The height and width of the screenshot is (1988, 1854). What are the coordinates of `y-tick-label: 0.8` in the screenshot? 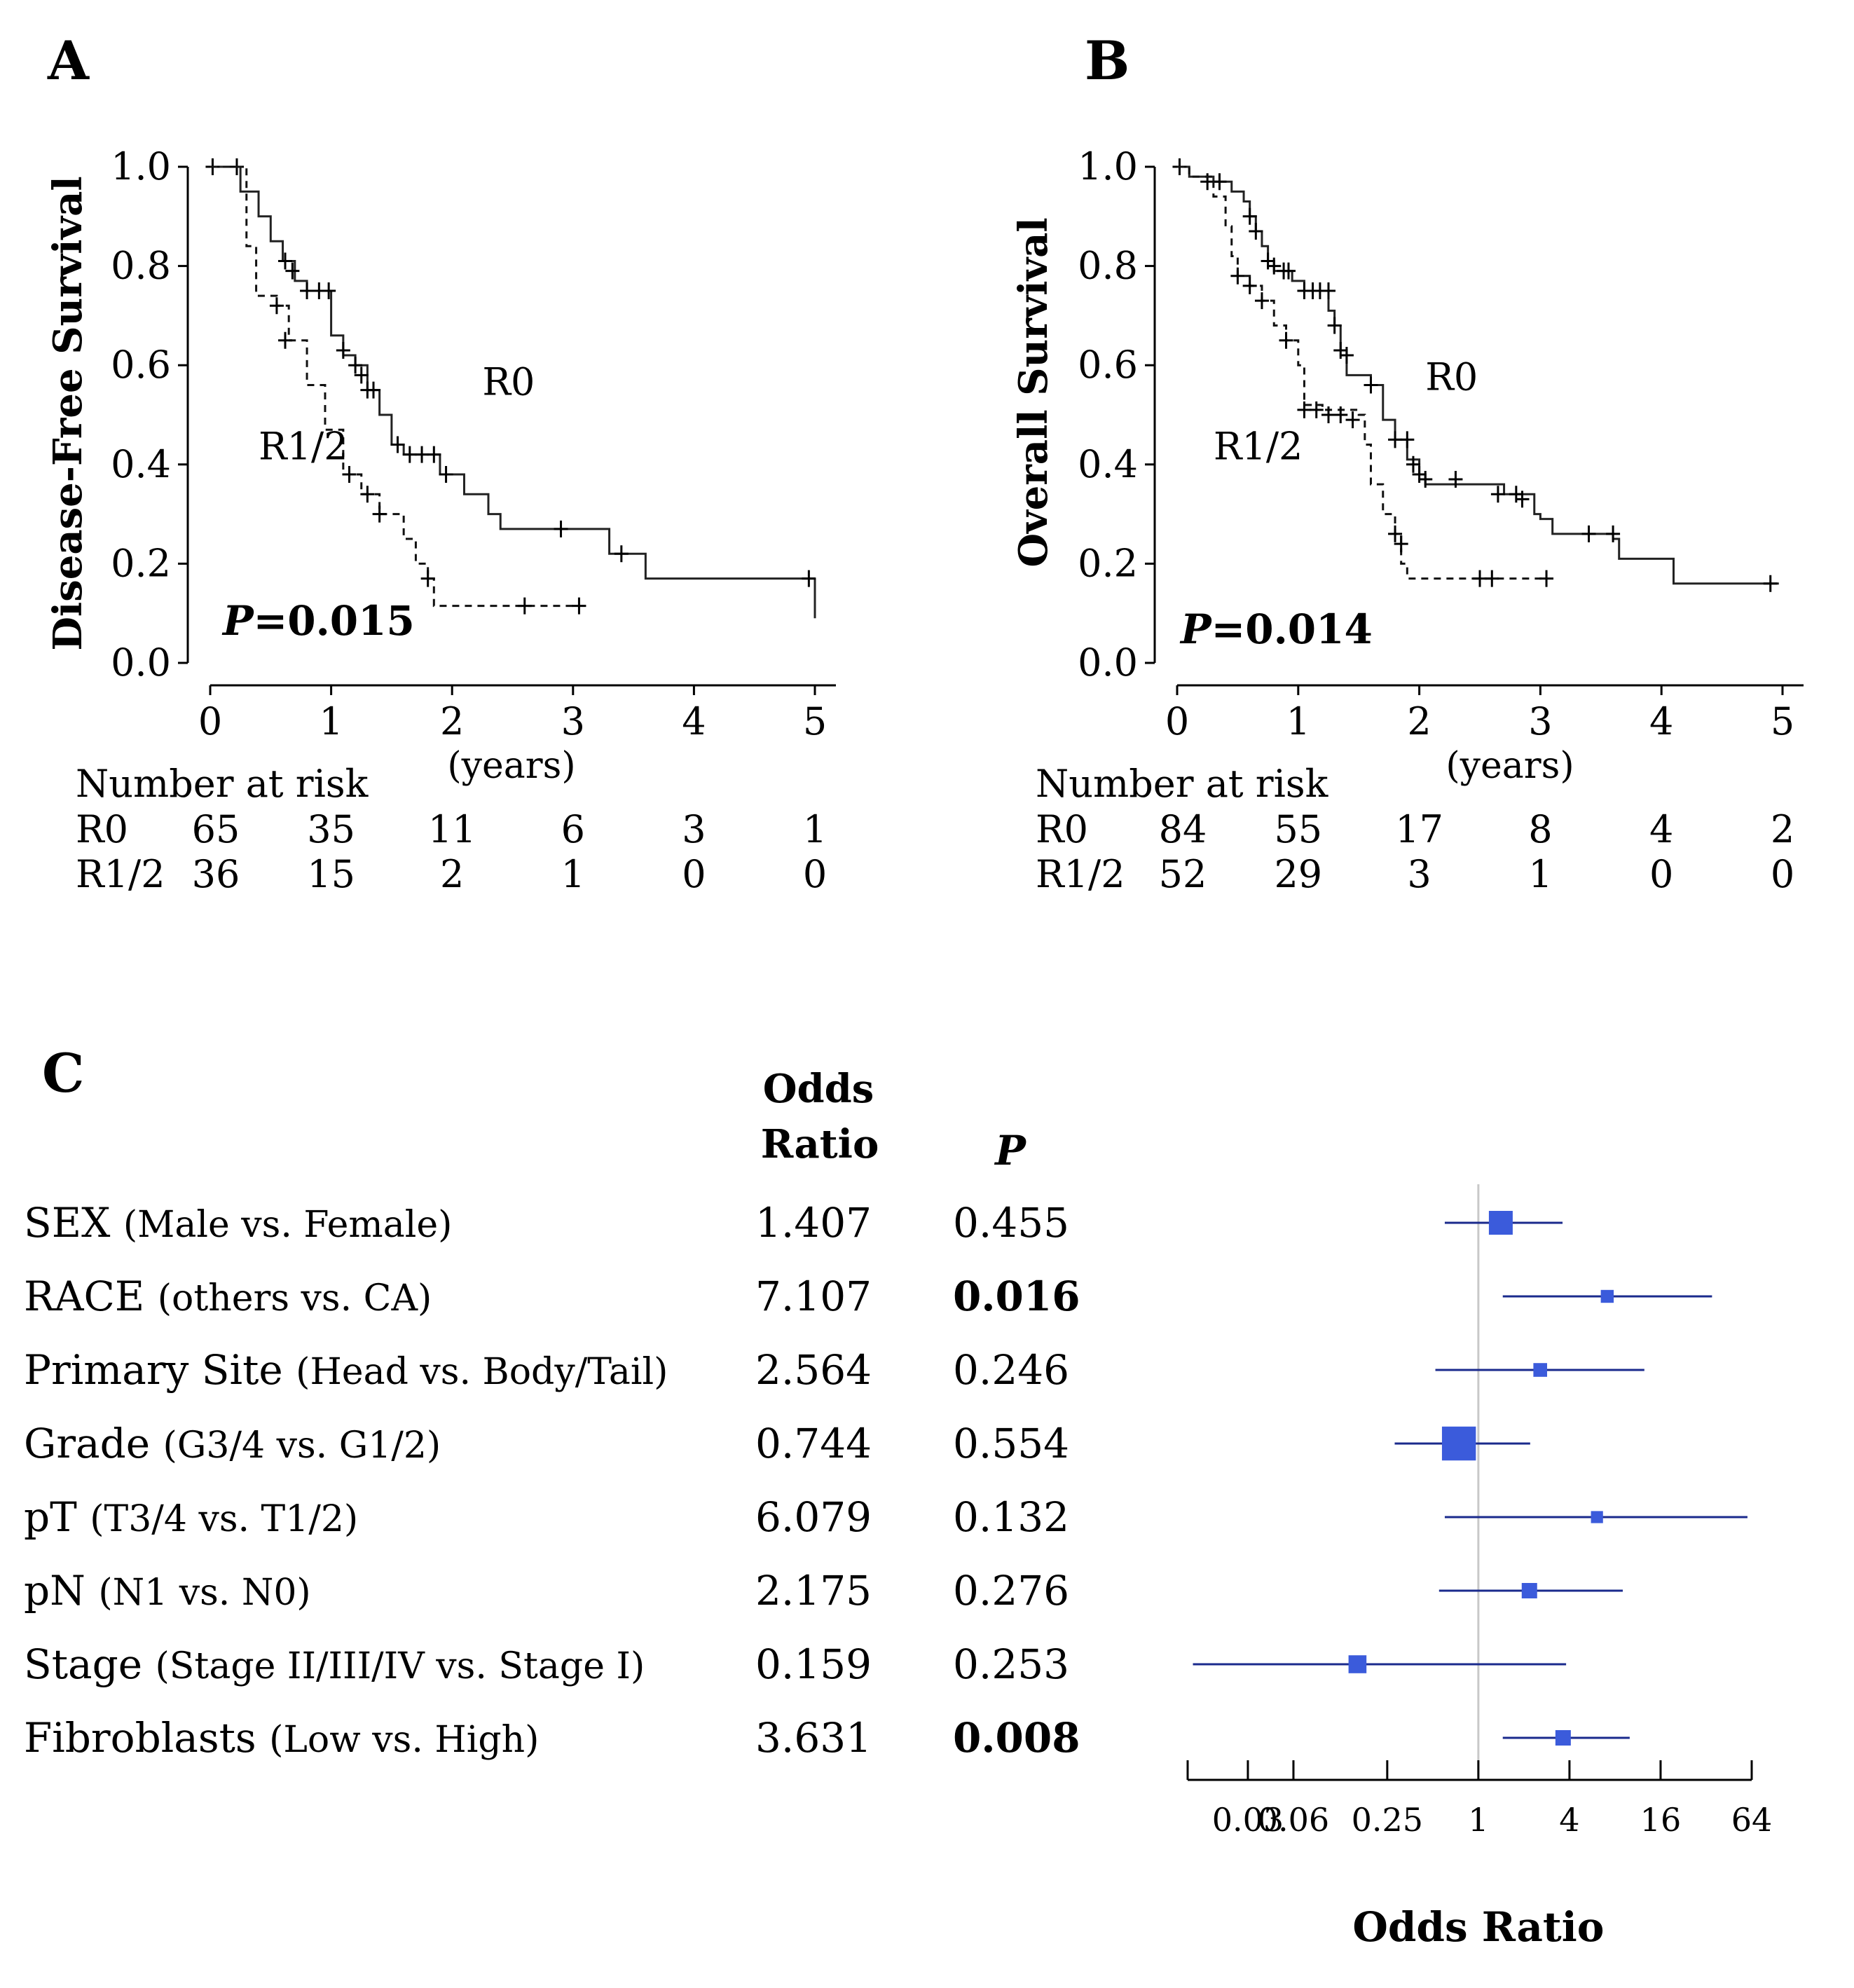 It's located at (1108, 266).